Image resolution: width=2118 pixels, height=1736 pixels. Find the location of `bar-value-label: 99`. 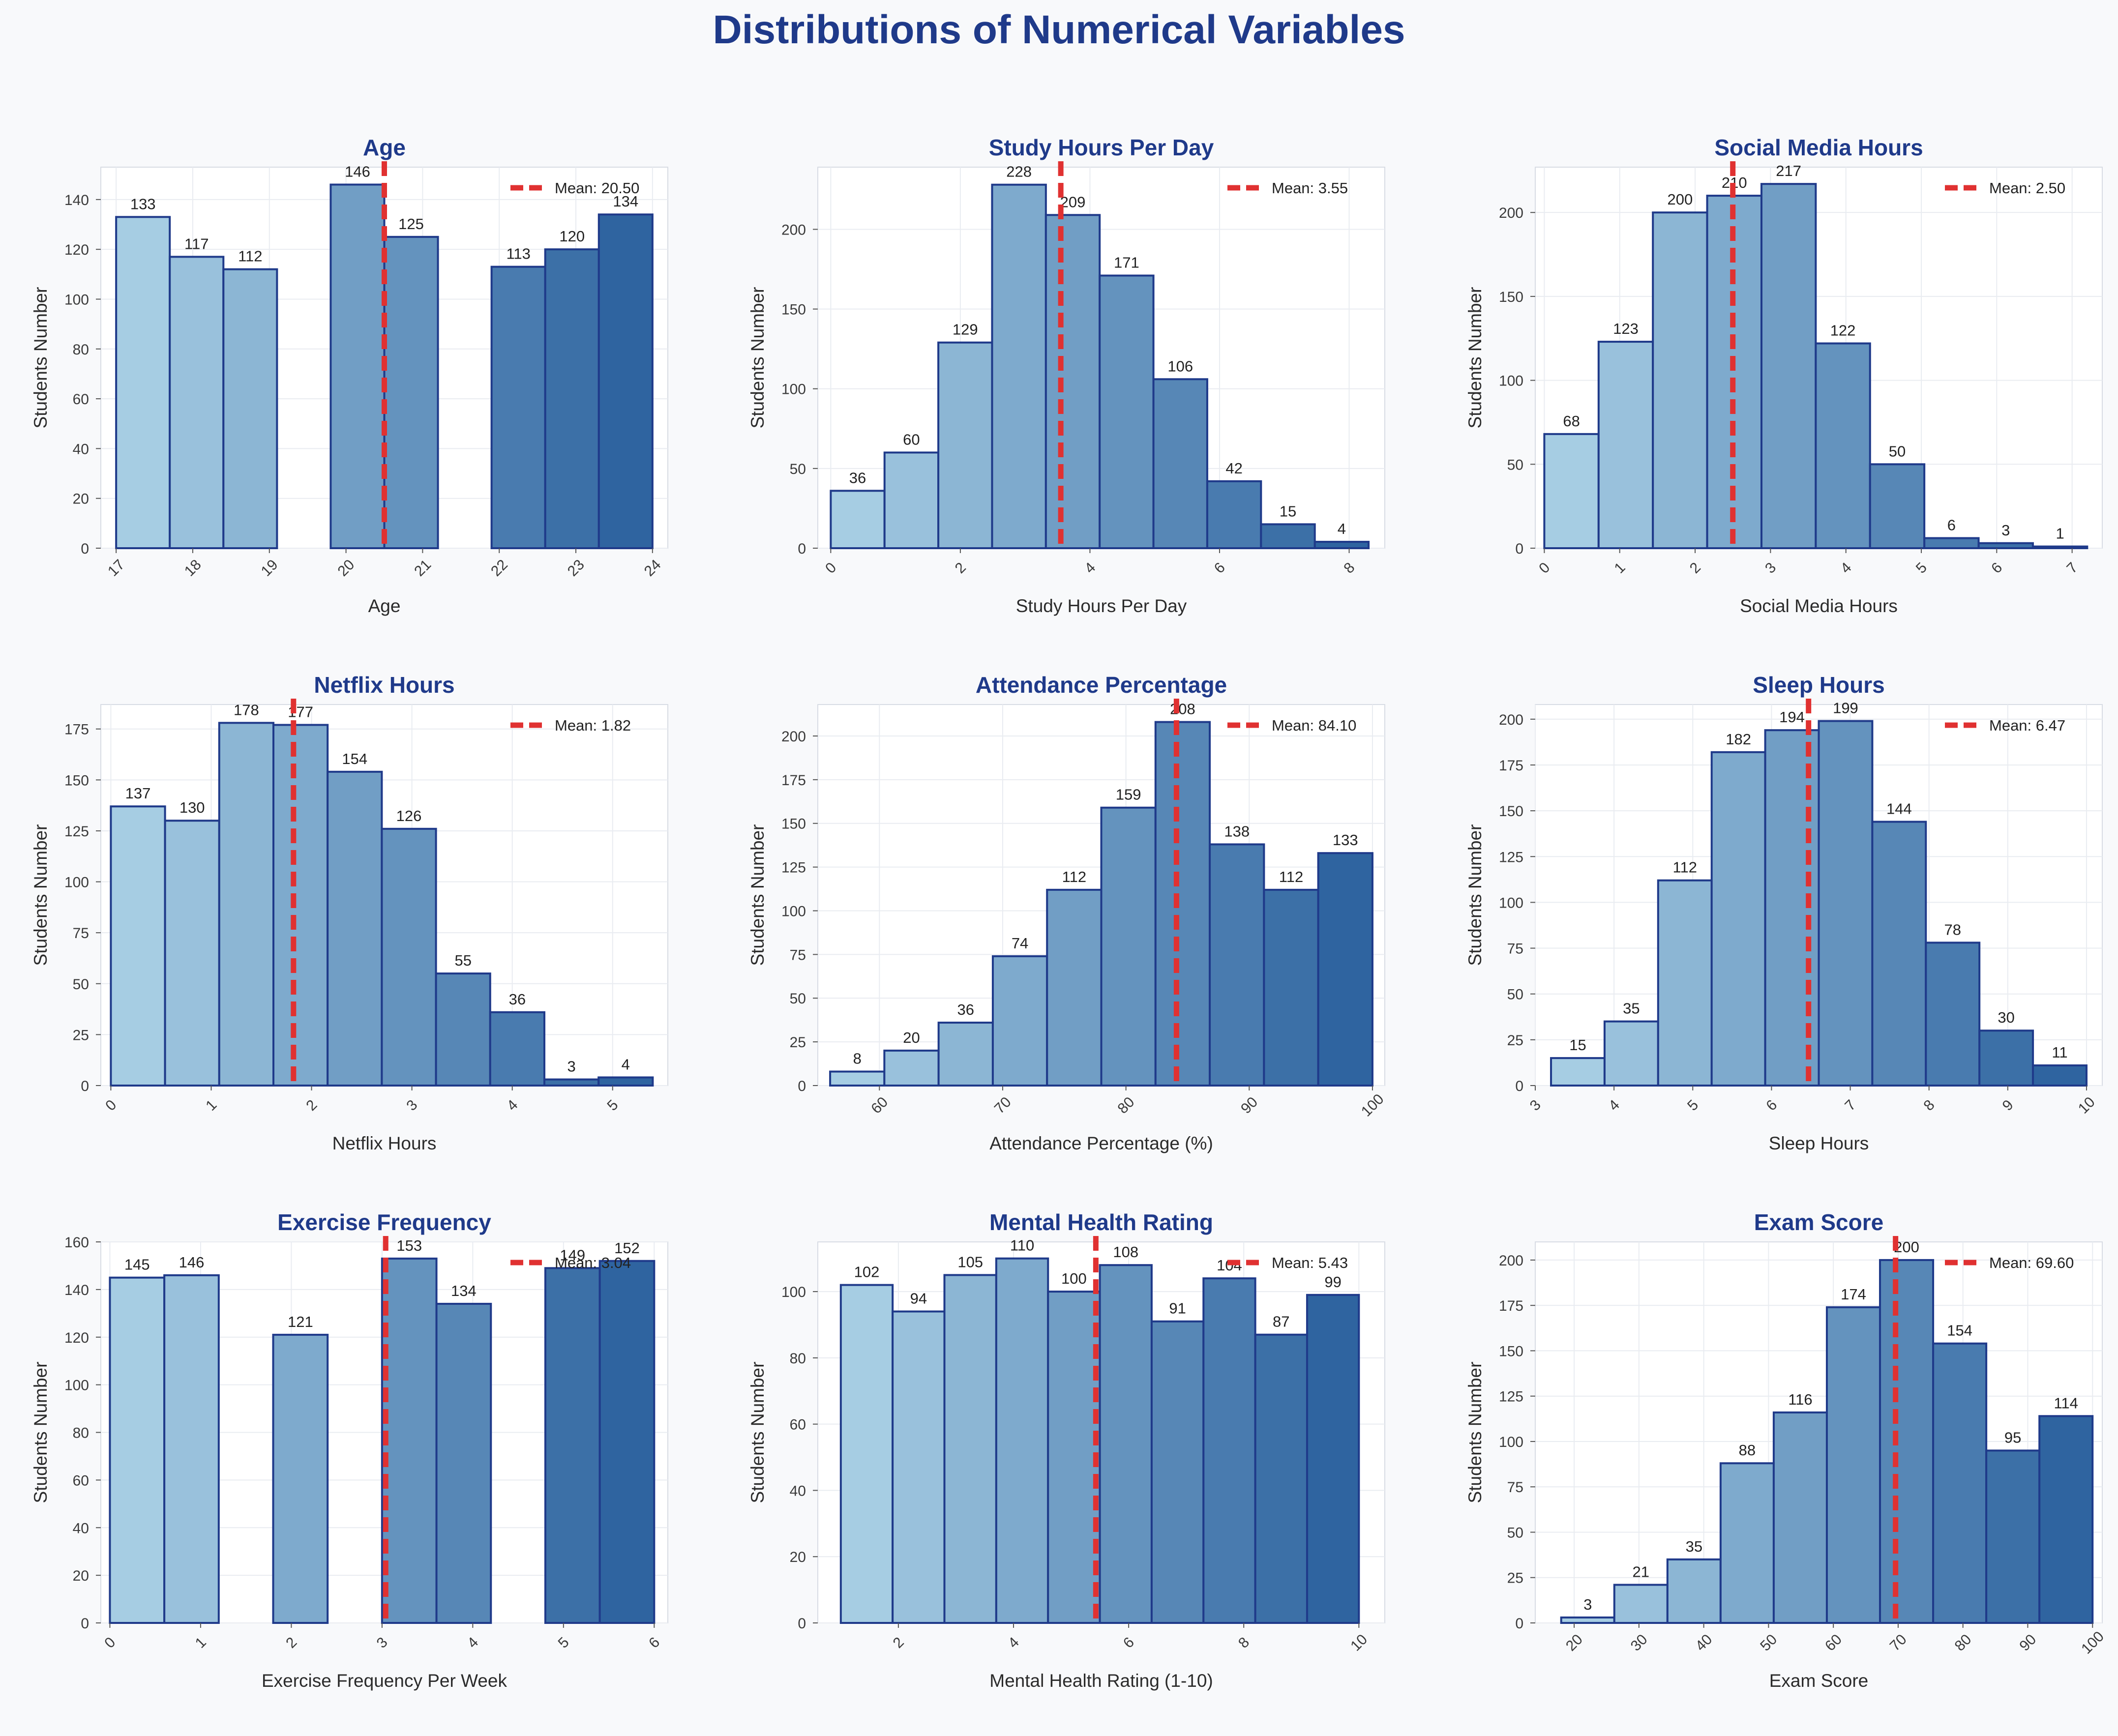

bar-value-label: 99 is located at coordinates (1332, 1282).